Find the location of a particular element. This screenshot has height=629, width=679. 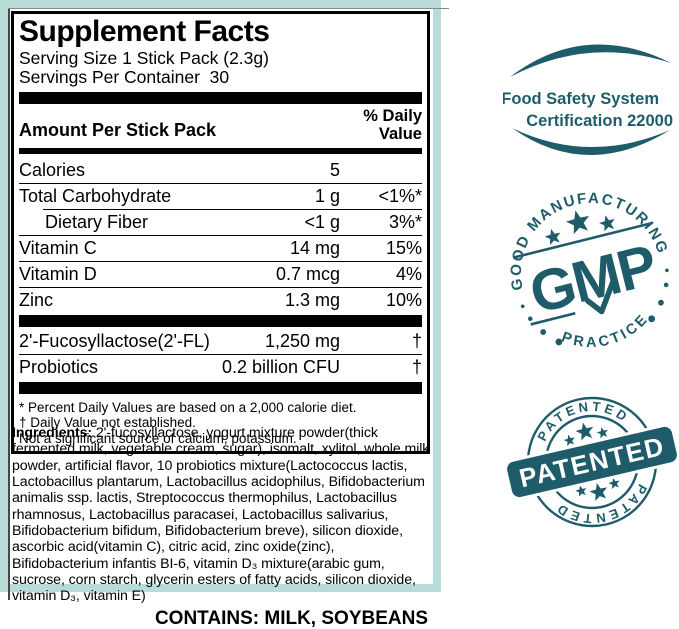

allergen-statement: CONTAINS: MILK, SOYBEANS is located at coordinates (291, 618).